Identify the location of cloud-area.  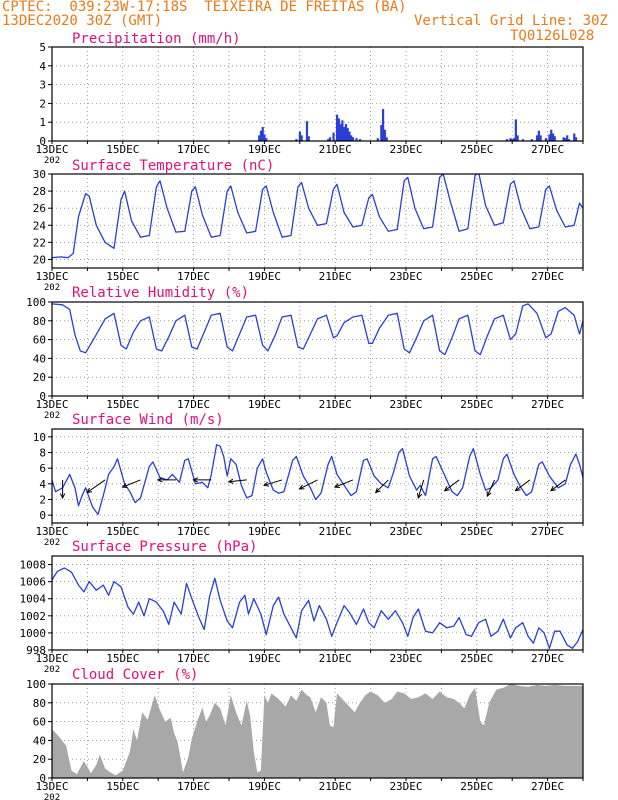
(317, 731).